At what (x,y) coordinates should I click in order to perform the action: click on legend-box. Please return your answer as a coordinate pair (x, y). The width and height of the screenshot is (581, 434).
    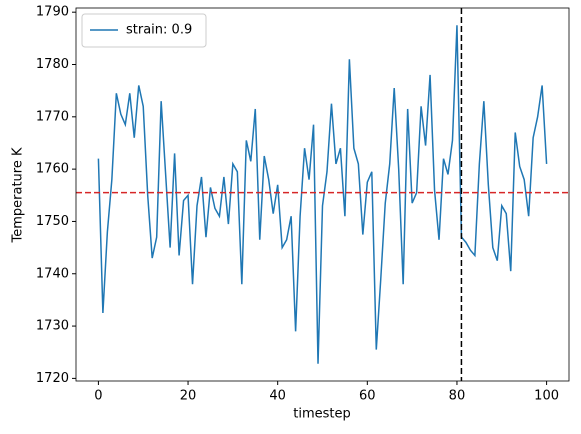
    Looking at the image, I should click on (144, 30).